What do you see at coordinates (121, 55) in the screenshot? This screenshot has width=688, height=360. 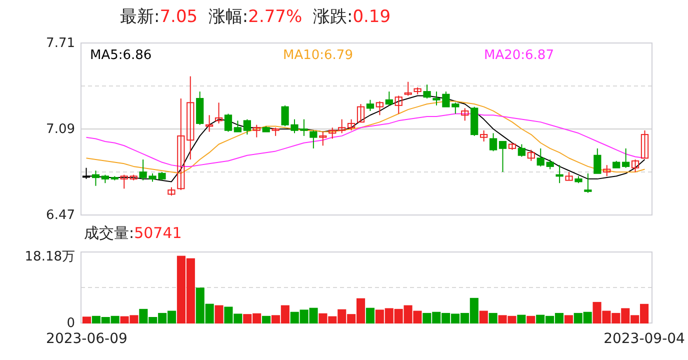 I see `text: MA5:6.86` at bounding box center [121, 55].